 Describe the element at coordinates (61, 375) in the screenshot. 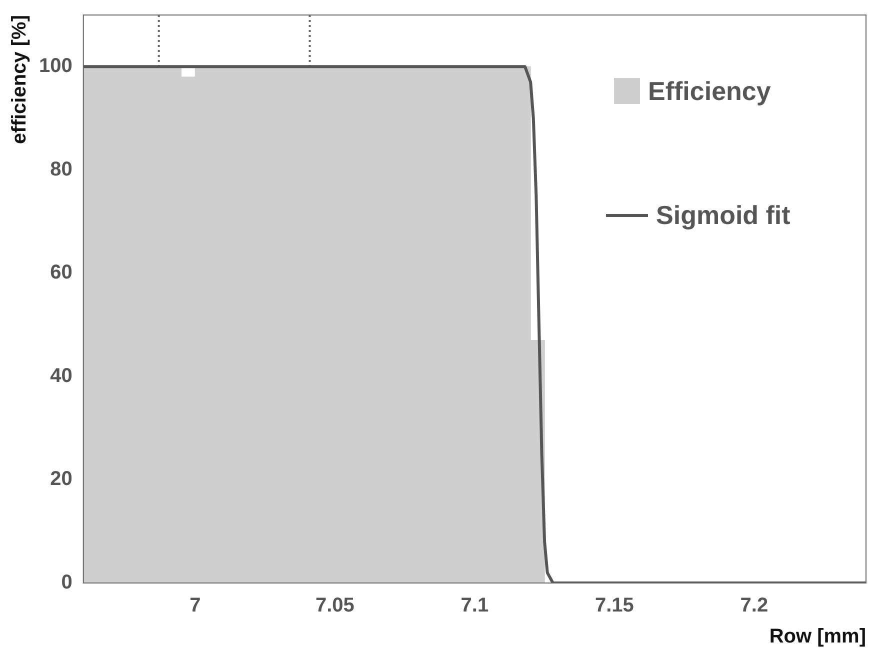

I see `y-tick-label: 40` at that location.